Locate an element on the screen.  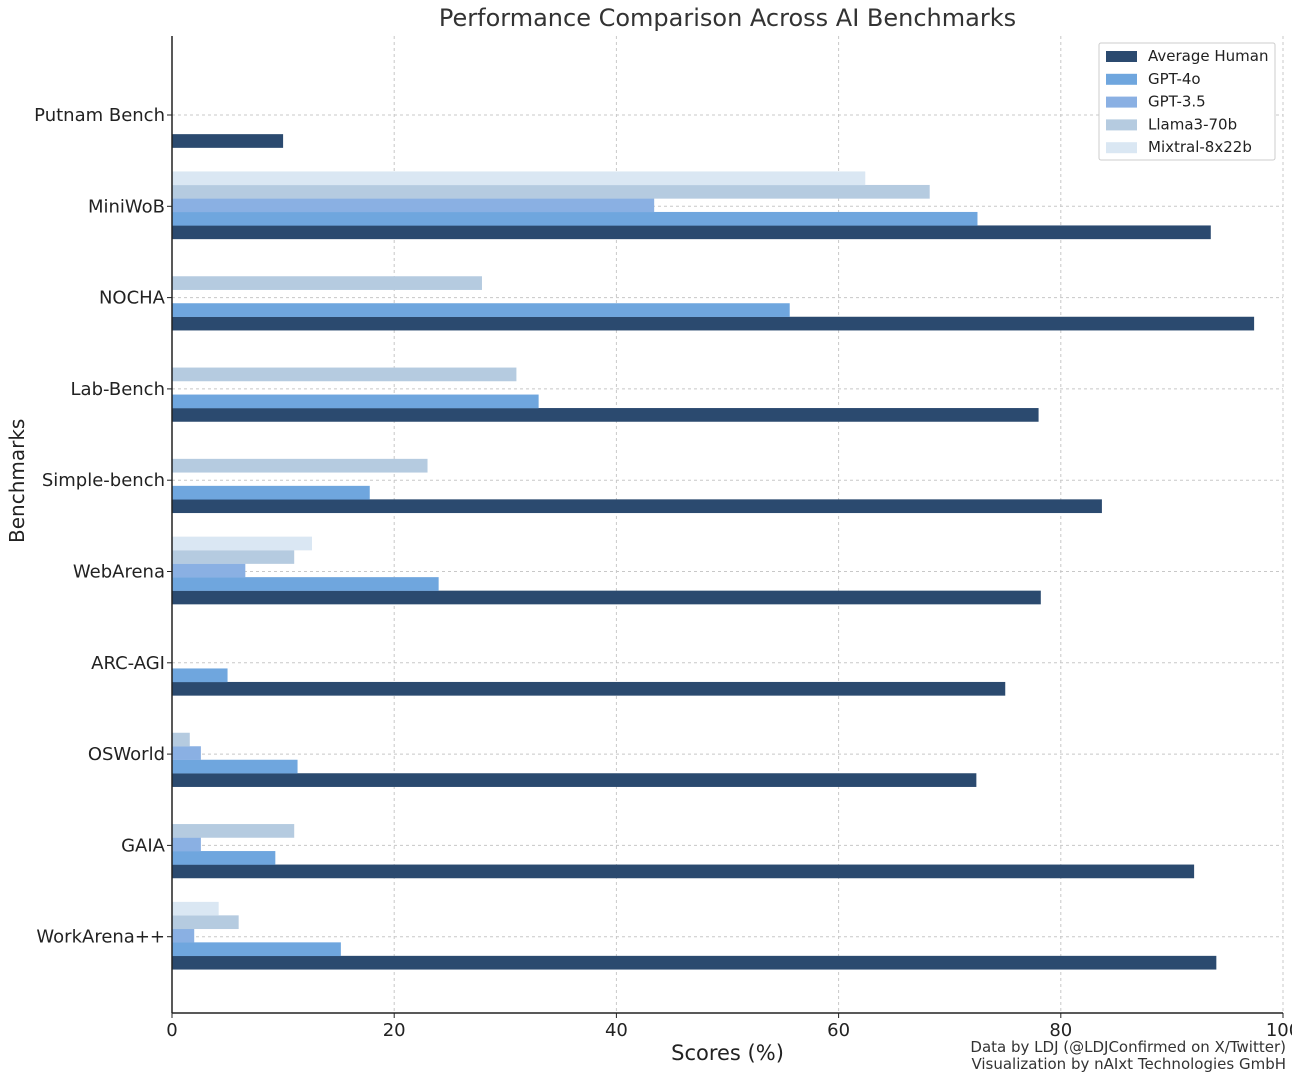
credit-data-source: Data by LDJ (@LDJConfirmed on X/Twitter) is located at coordinates (1128, 1047).